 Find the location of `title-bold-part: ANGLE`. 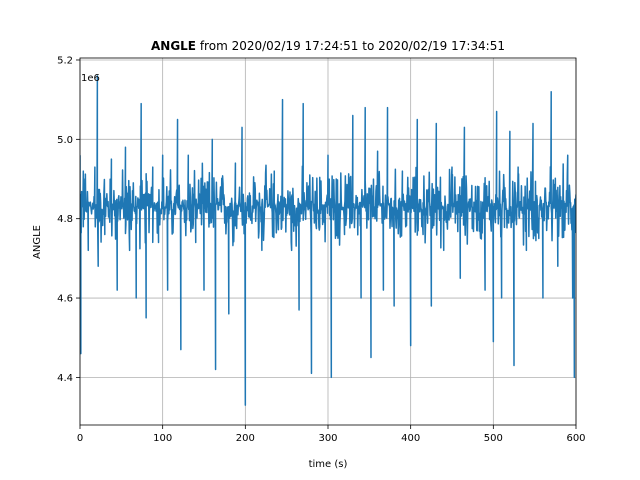

title-bold-part: ANGLE is located at coordinates (173, 46).